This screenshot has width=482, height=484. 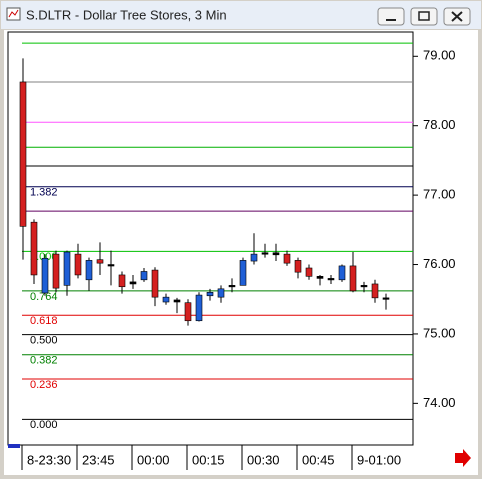 I want to click on window-icon-line, so click(x=13, y=13).